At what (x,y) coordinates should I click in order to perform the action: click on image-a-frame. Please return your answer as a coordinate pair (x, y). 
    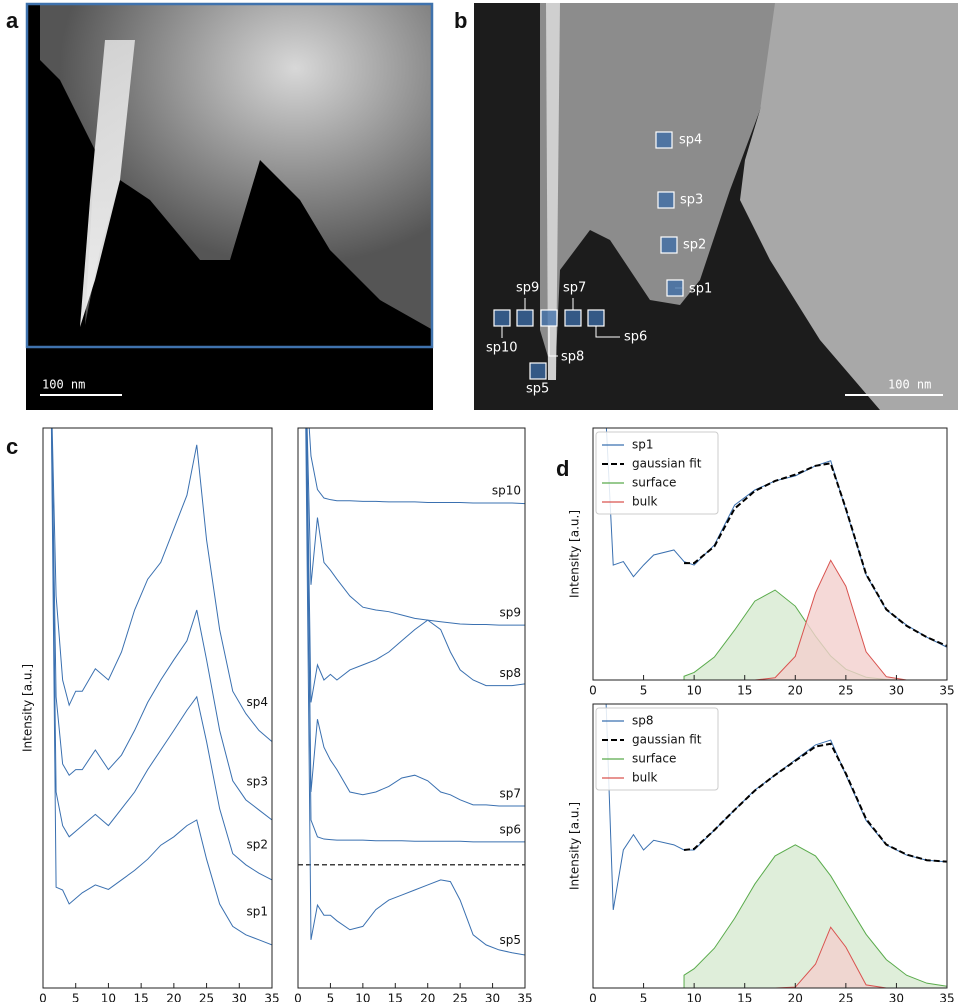
    Looking at the image, I should click on (229, 175).